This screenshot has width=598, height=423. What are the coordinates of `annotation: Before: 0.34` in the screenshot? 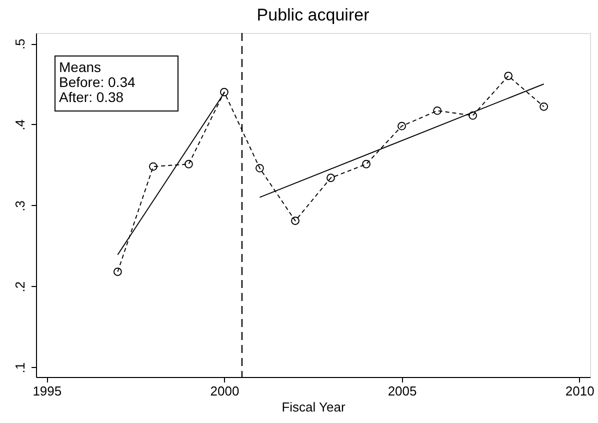 It's located at (97, 82).